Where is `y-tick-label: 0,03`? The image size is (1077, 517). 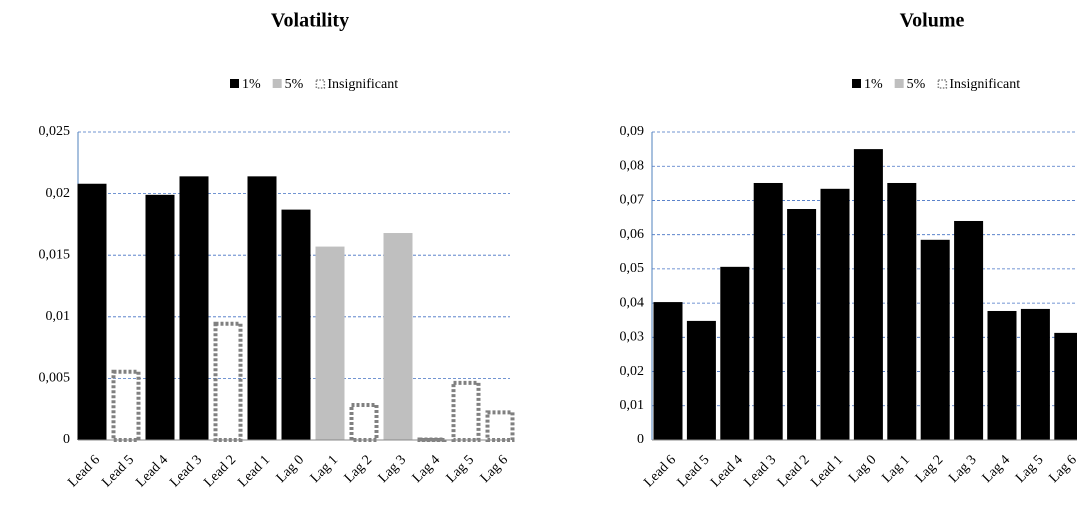 y-tick-label: 0,03 is located at coordinates (632, 337).